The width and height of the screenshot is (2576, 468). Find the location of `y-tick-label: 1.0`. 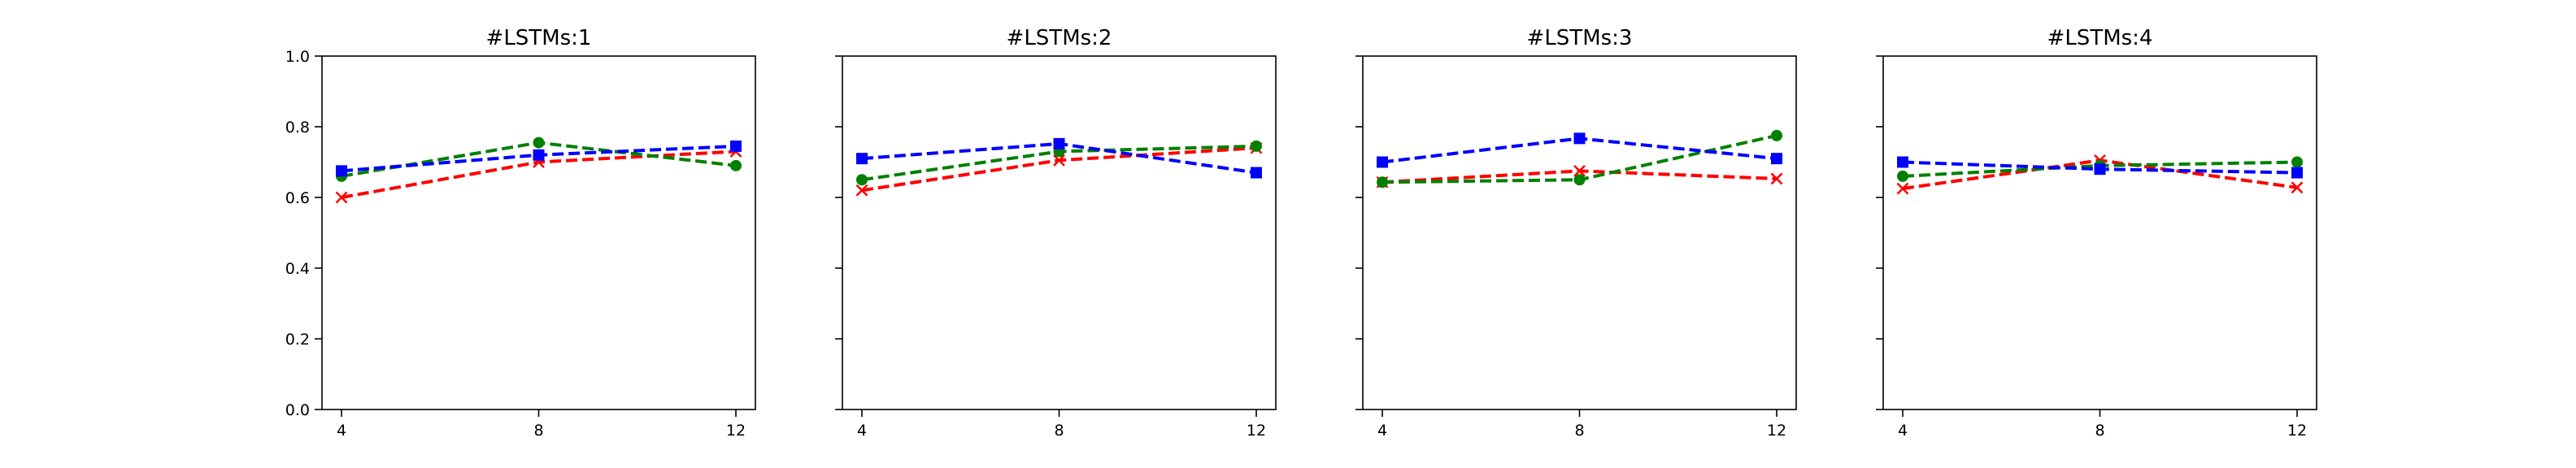

y-tick-label: 1.0 is located at coordinates (297, 57).